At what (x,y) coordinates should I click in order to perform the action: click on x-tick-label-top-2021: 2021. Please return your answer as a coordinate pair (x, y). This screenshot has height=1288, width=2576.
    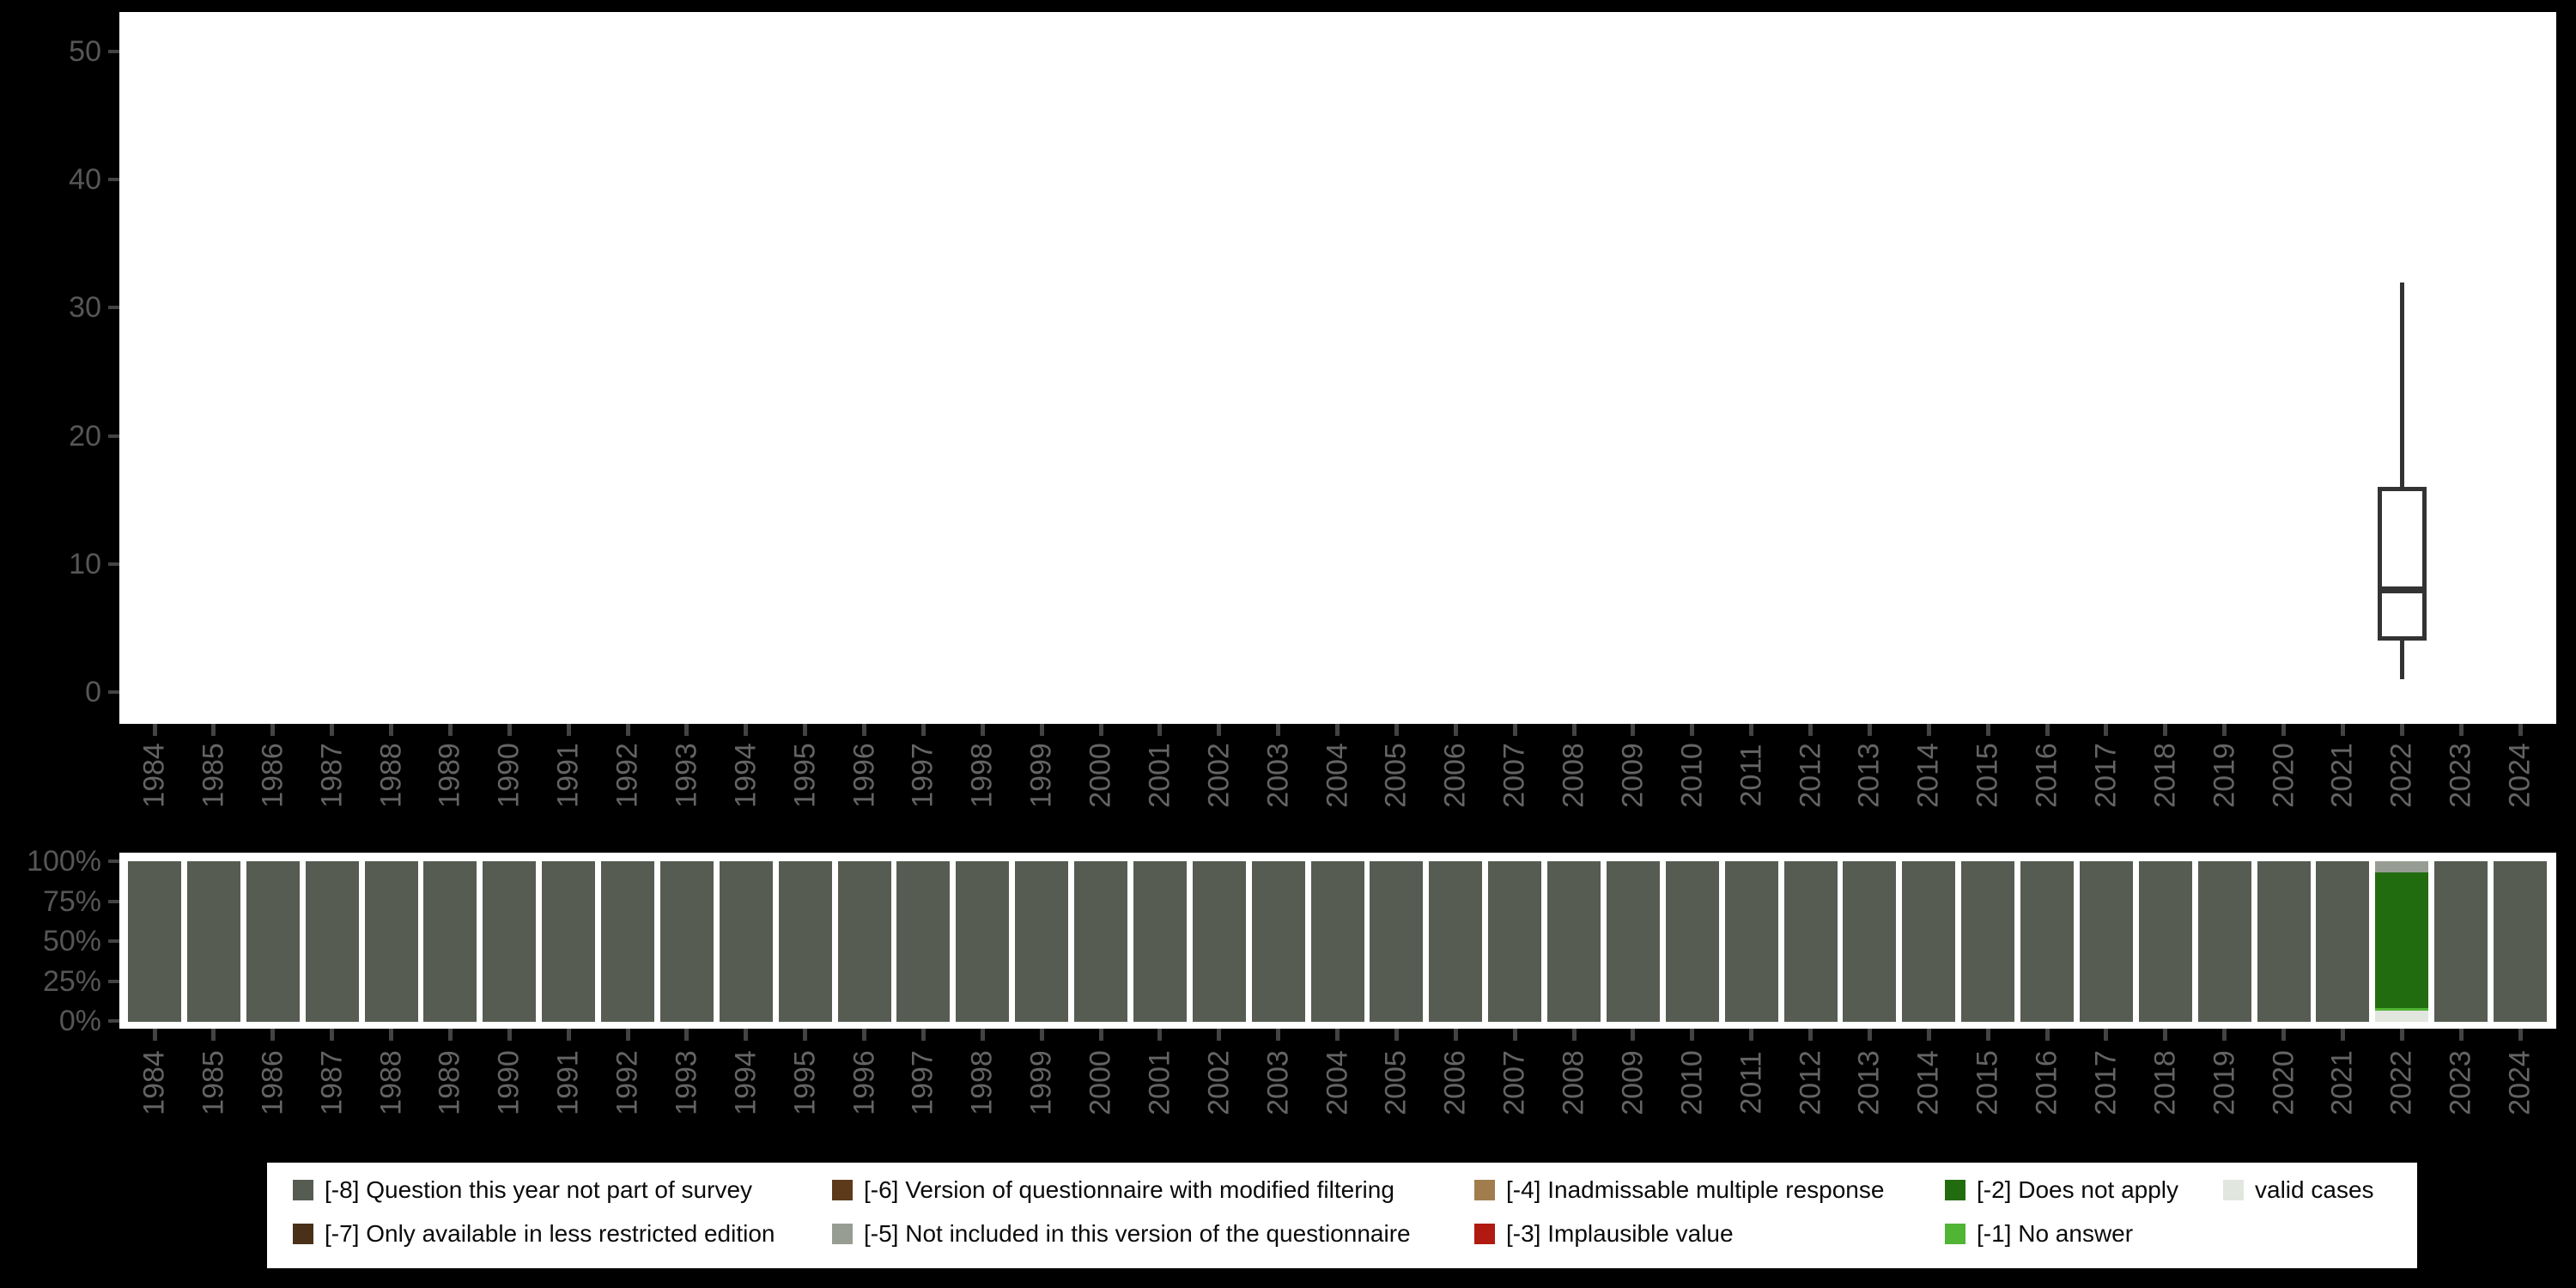
    Looking at the image, I should click on (2342, 775).